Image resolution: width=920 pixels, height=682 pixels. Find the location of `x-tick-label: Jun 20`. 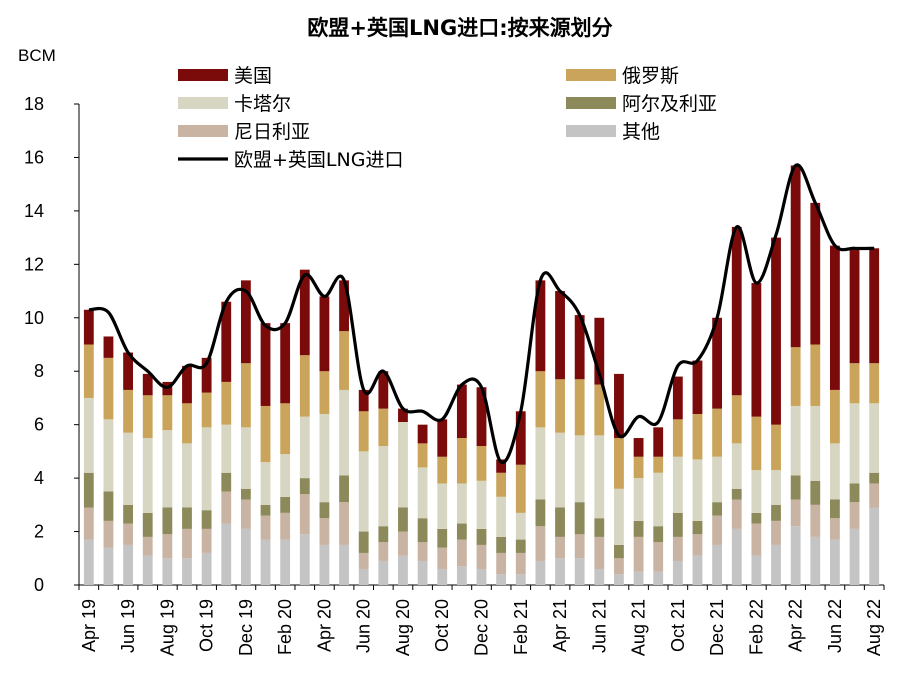

x-tick-label: Jun 20 is located at coordinates (364, 626).